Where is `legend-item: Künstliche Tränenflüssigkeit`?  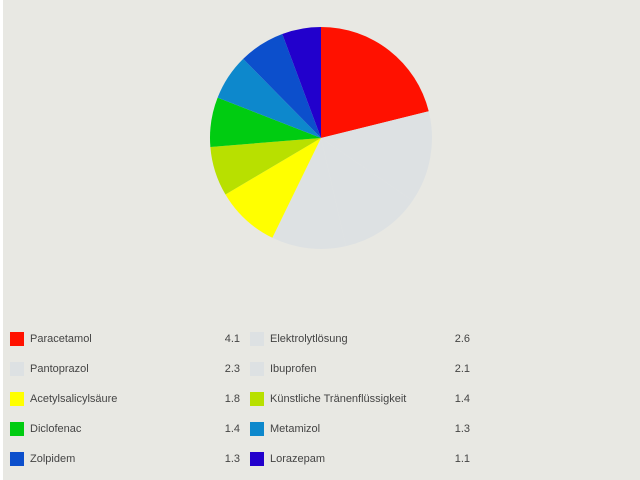 legend-item: Künstliche Tränenflüssigkeit is located at coordinates (328, 399).